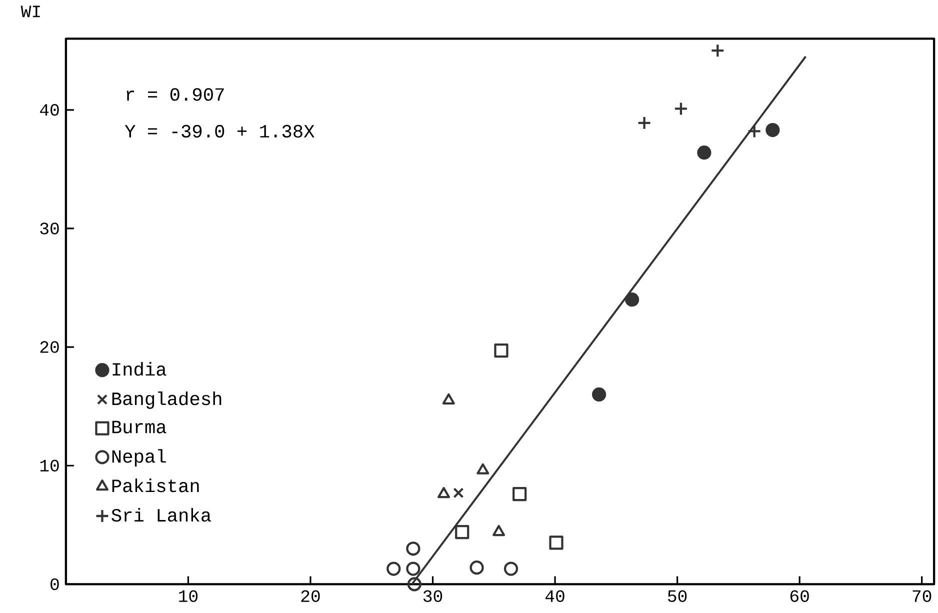 This screenshot has width=938, height=613. Describe the element at coordinates (219, 131) in the screenshot. I see `annotation: Y = -39.0 + 1.38X` at that location.